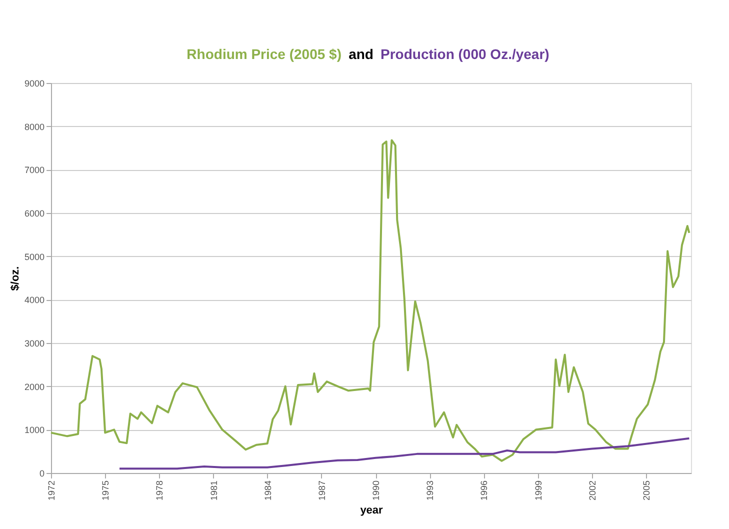 This screenshot has height=529, width=729. I want to click on x-tick-label: 1990, so click(376, 490).